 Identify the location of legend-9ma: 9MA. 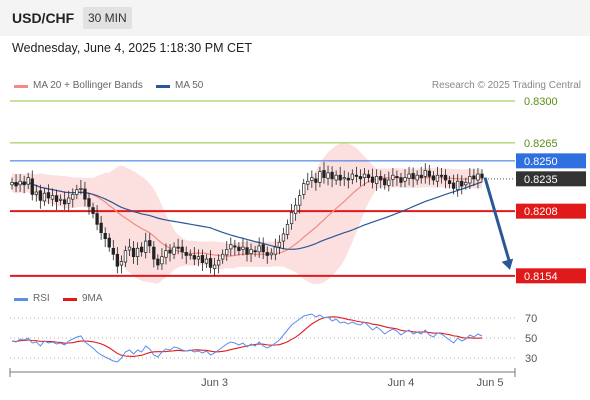
(83, 298).